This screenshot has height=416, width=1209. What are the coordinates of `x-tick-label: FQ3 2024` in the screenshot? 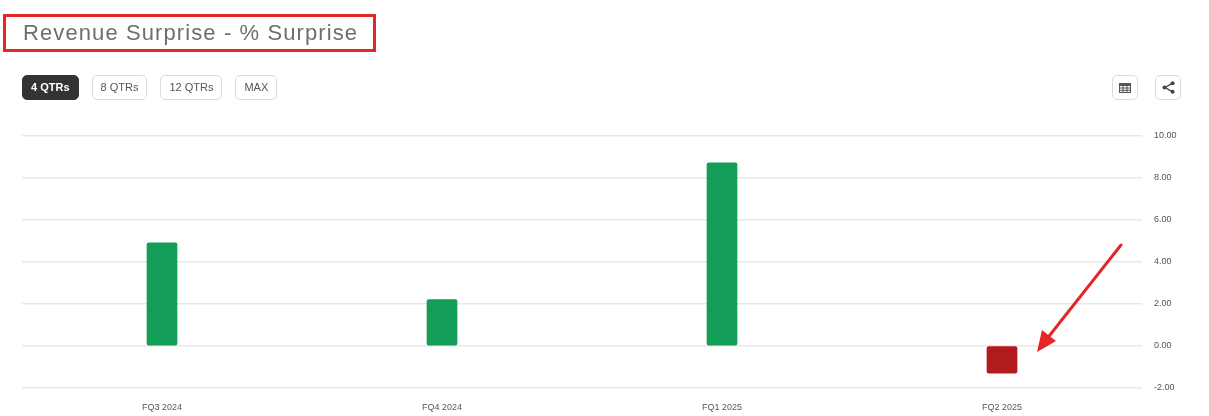 It's located at (162, 406).